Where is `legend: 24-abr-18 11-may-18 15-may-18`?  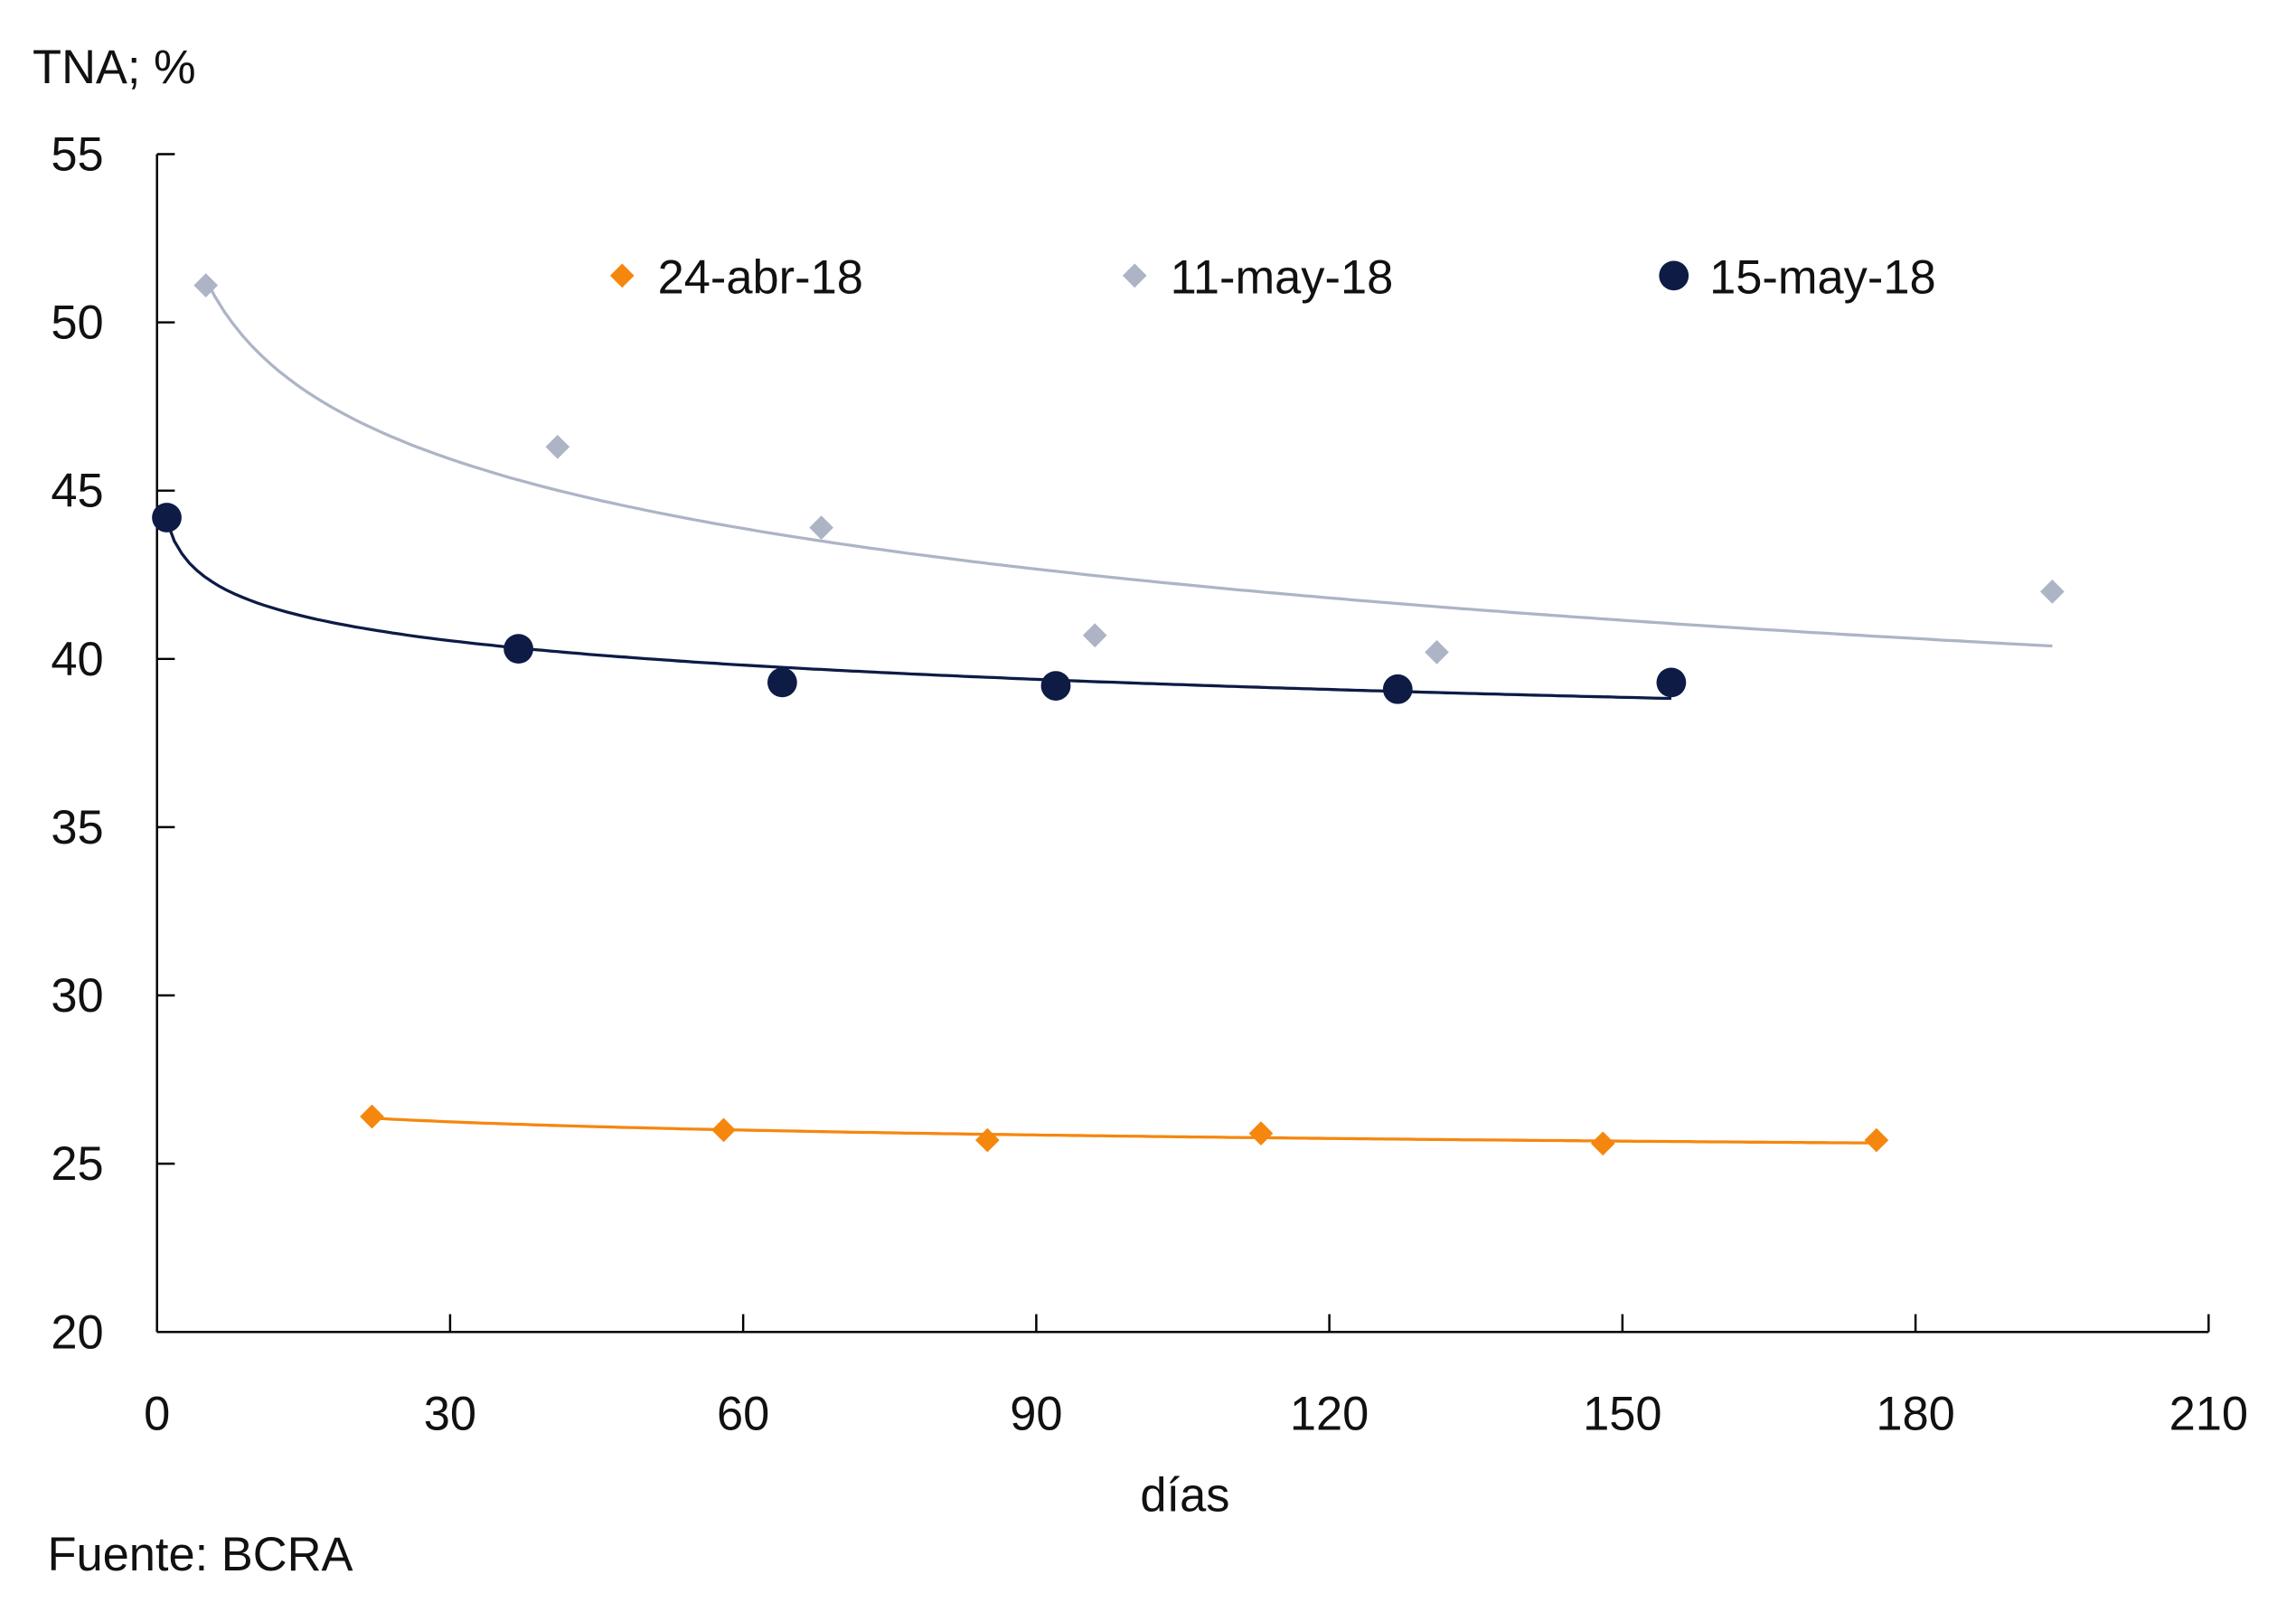
legend: 24-abr-18 11-may-18 15-may-18 is located at coordinates (1272, 278).